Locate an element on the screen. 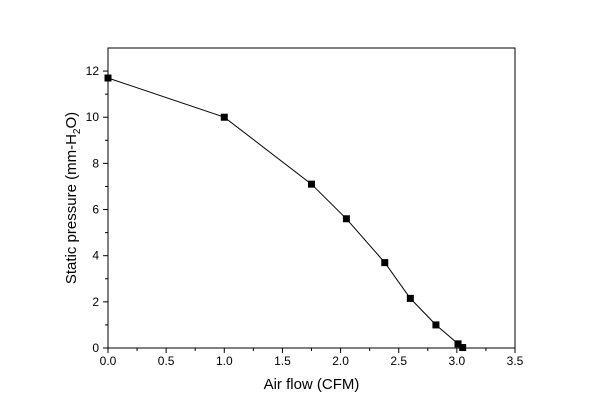 The height and width of the screenshot is (418, 599). y-axis-title-suffix: O) is located at coordinates (71, 120).